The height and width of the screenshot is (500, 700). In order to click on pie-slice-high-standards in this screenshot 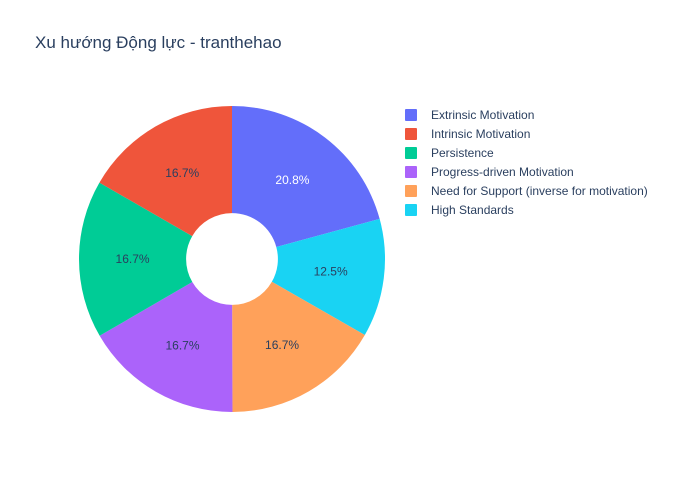, I will do `click(328, 276)`.